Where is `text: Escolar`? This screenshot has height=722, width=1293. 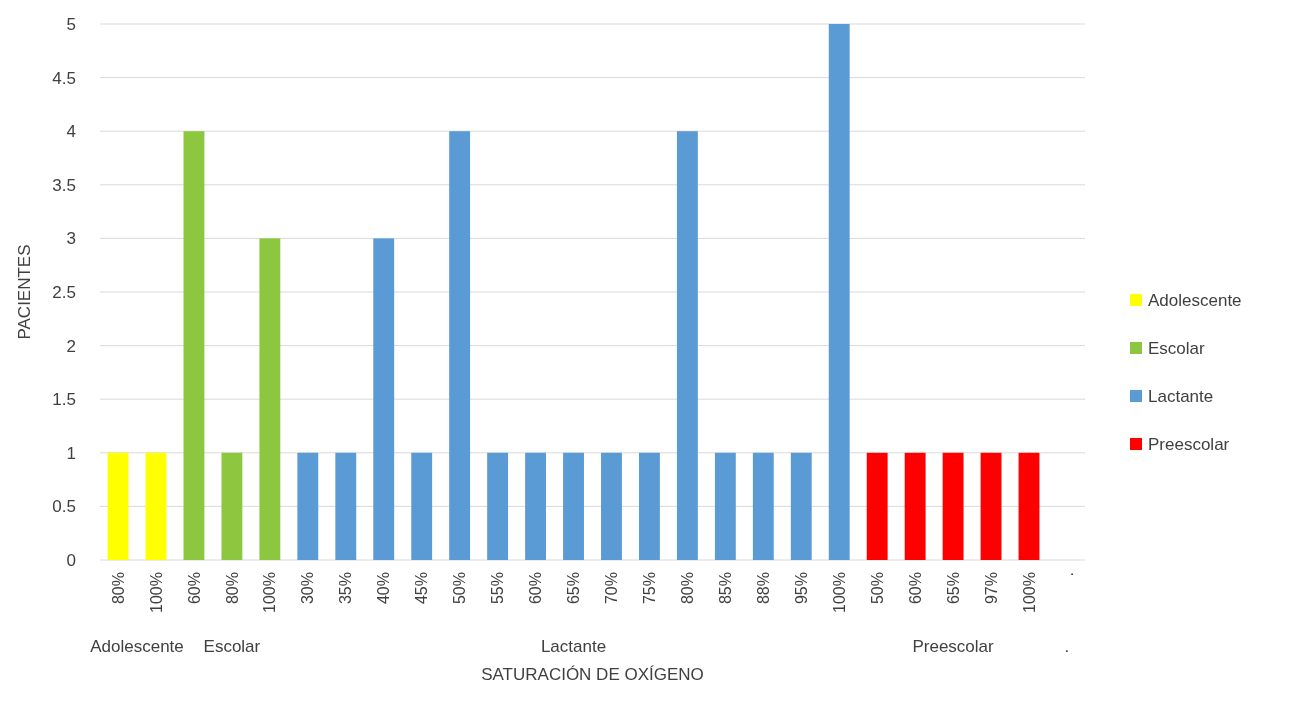
text: Escolar is located at coordinates (232, 646).